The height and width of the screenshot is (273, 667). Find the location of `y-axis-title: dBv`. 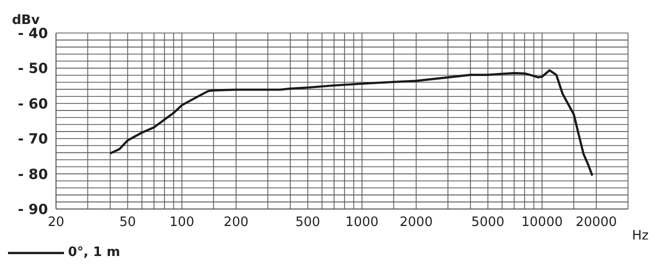

y-axis-title: dBv is located at coordinates (26, 20).